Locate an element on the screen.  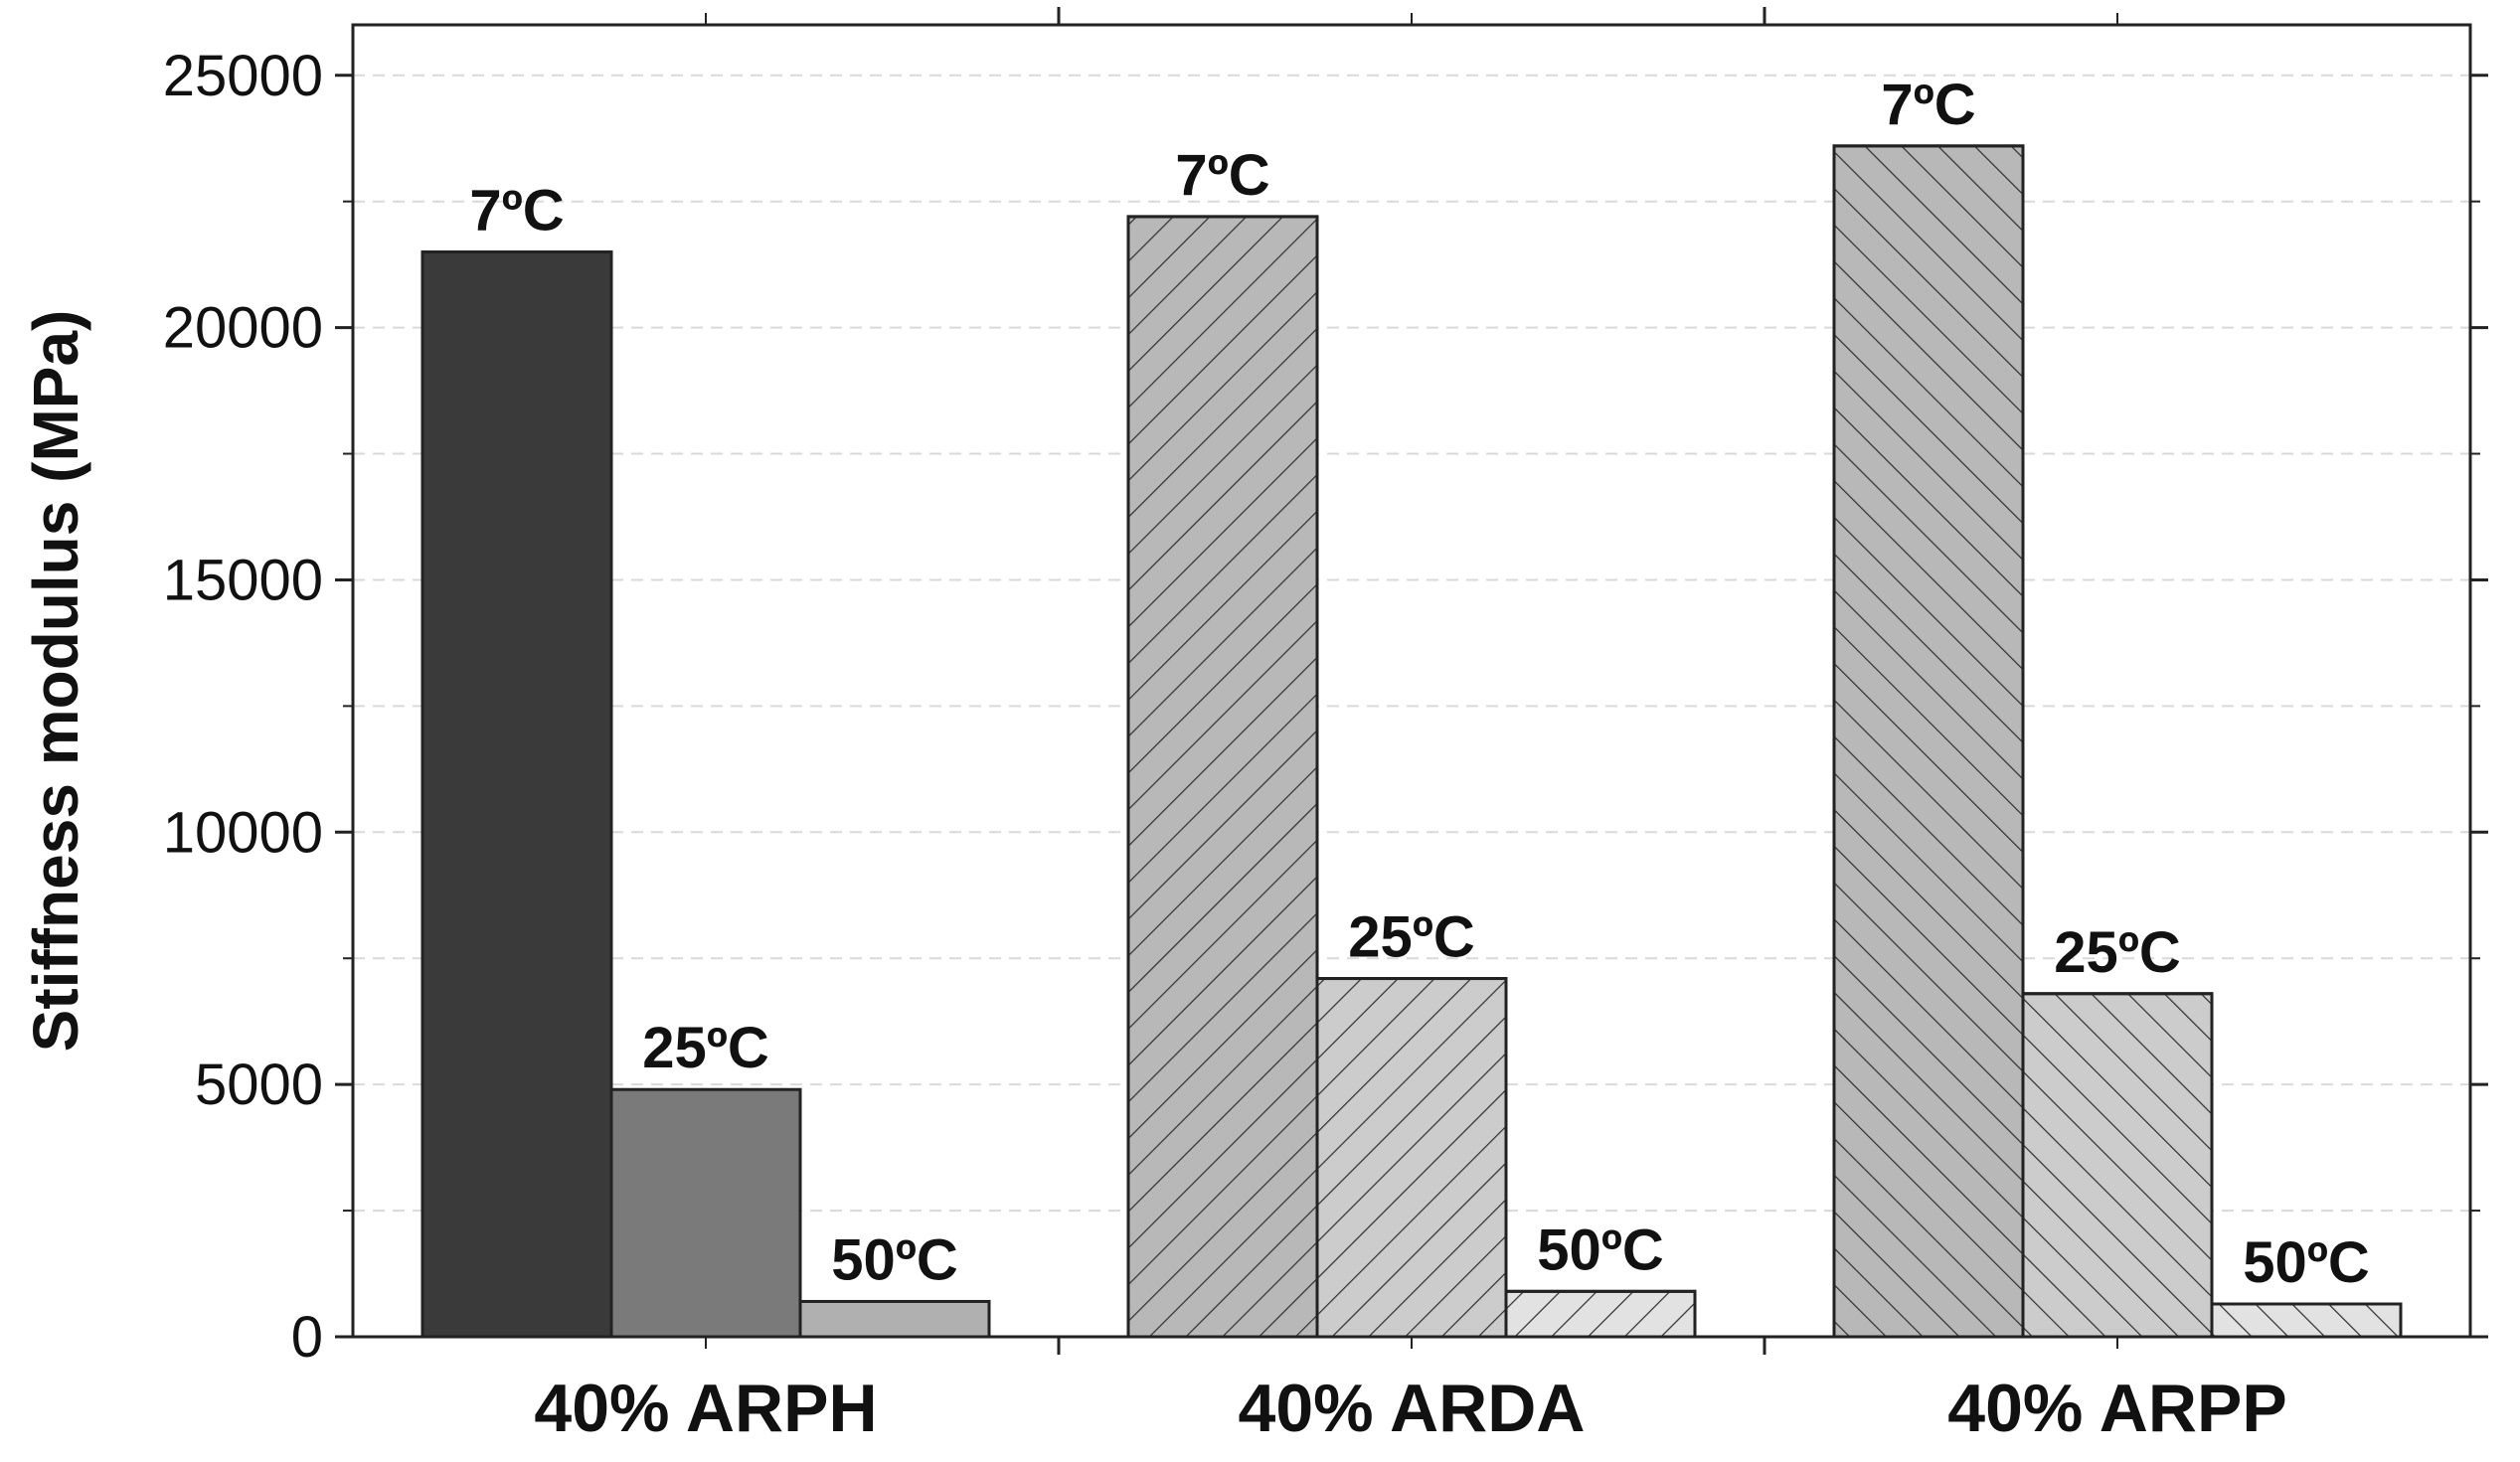
y-tick-label: 5000 is located at coordinates (259, 1085).